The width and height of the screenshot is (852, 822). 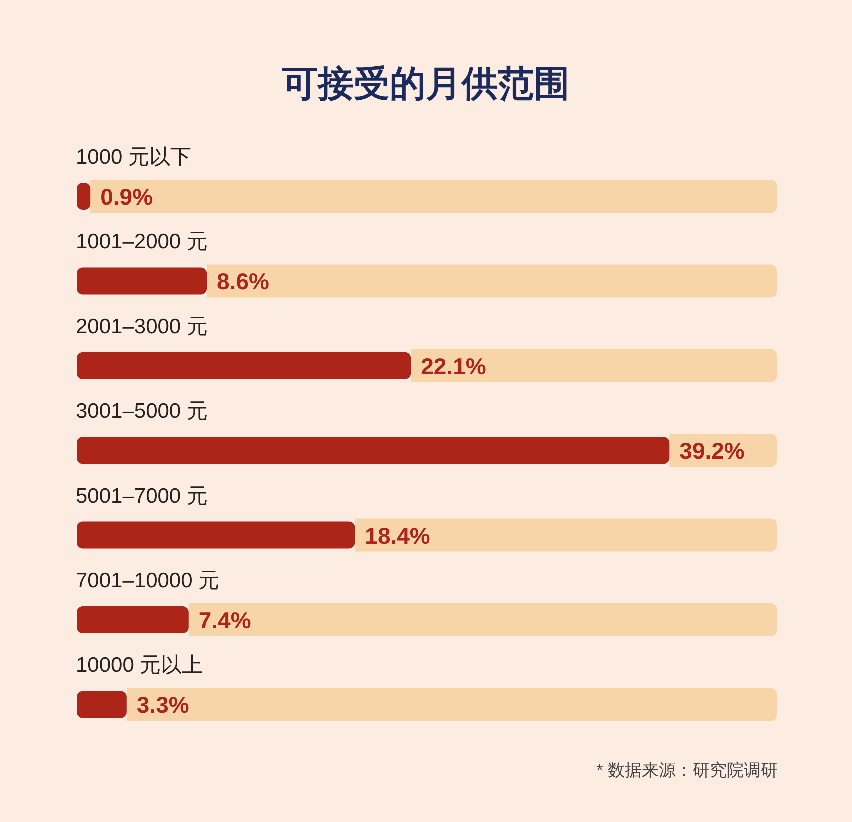 I want to click on category-label: 1000 元以下, so click(x=134, y=157).